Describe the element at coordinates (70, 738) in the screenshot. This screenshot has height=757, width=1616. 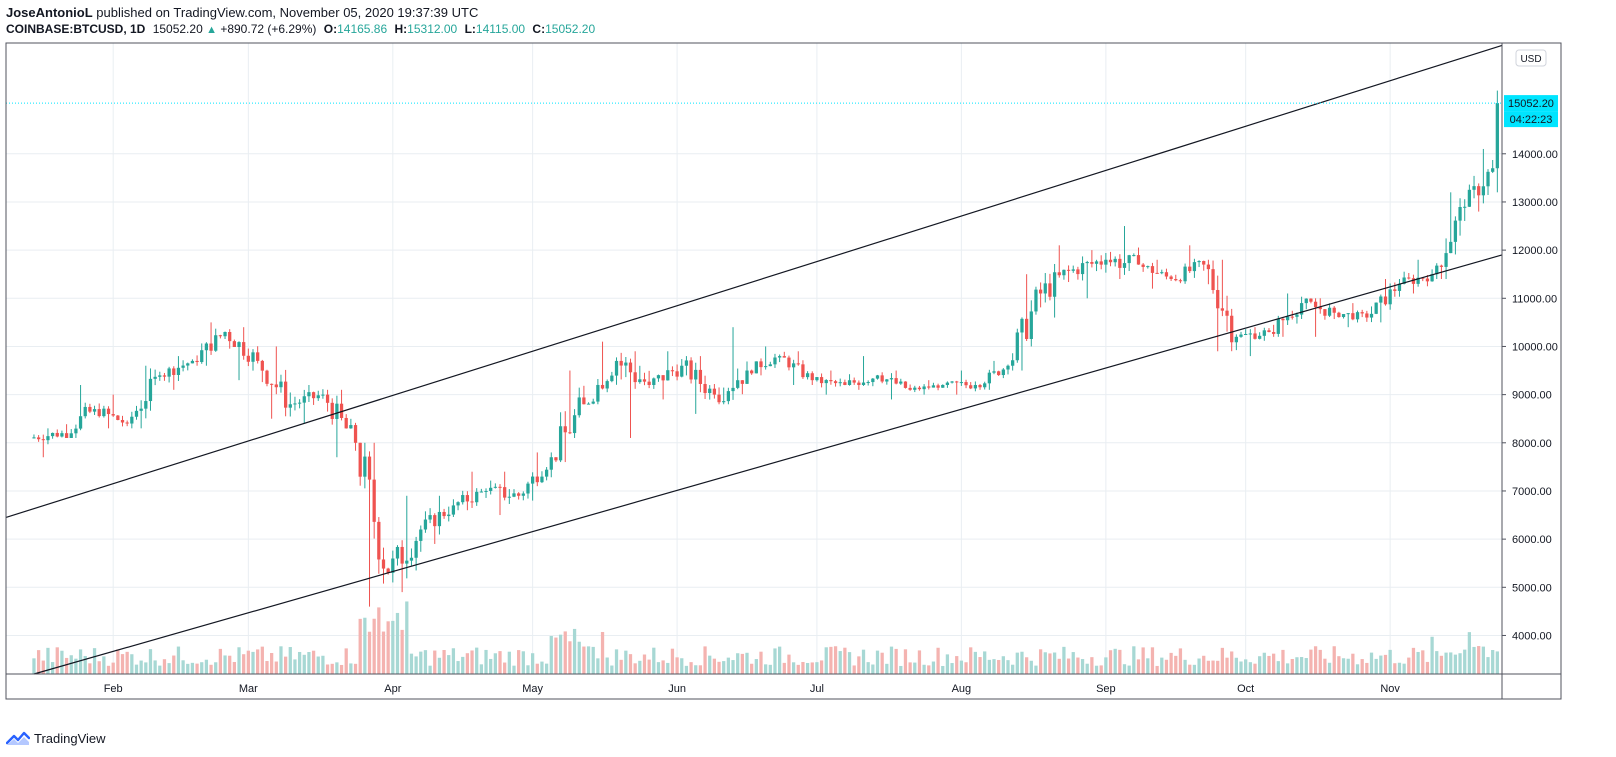
I see `tradingview-brand: TradingView` at that location.